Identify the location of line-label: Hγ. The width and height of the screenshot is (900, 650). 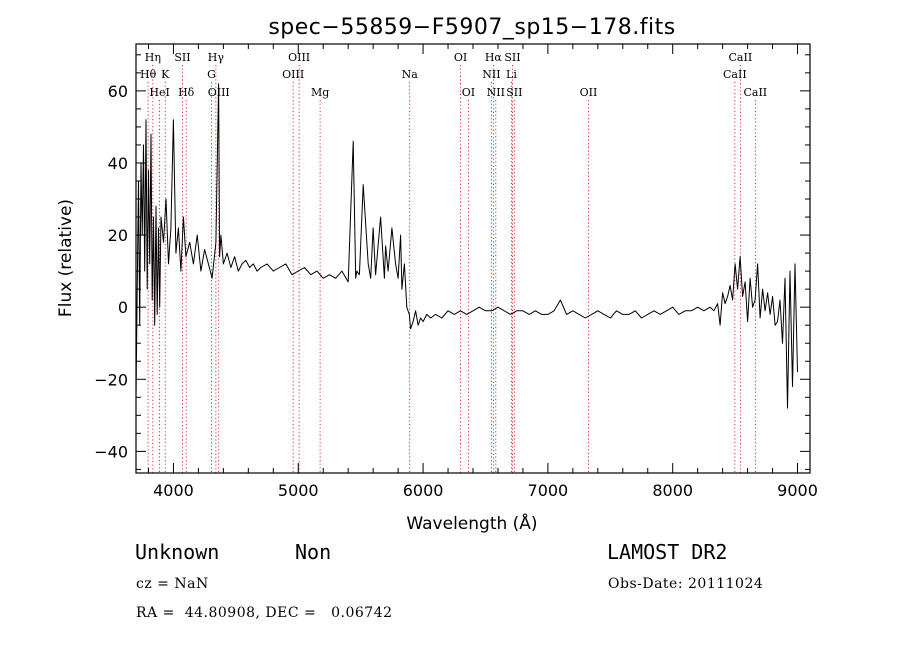
(216, 57).